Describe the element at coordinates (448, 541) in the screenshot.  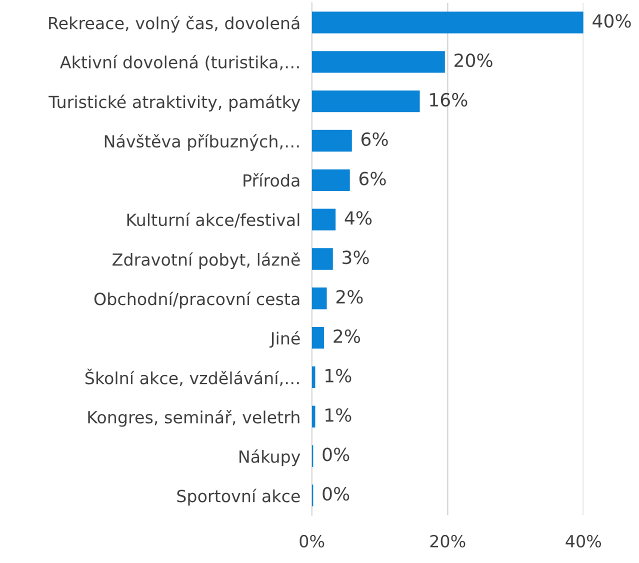
I see `x-tick-label: 20%` at that location.